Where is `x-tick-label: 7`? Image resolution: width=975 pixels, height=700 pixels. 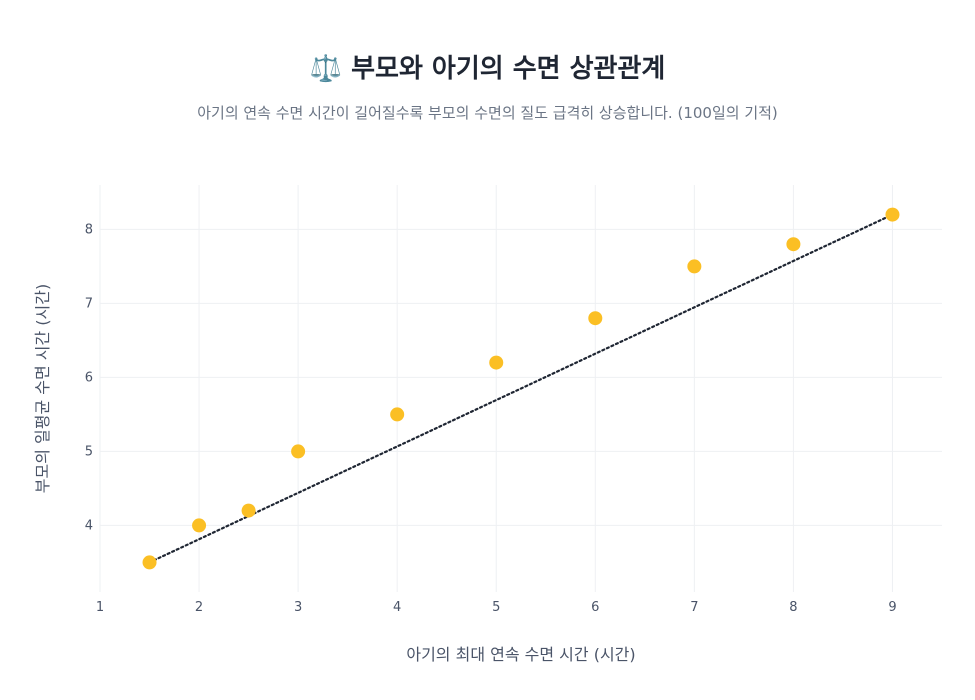
x-tick-label: 7 is located at coordinates (694, 607).